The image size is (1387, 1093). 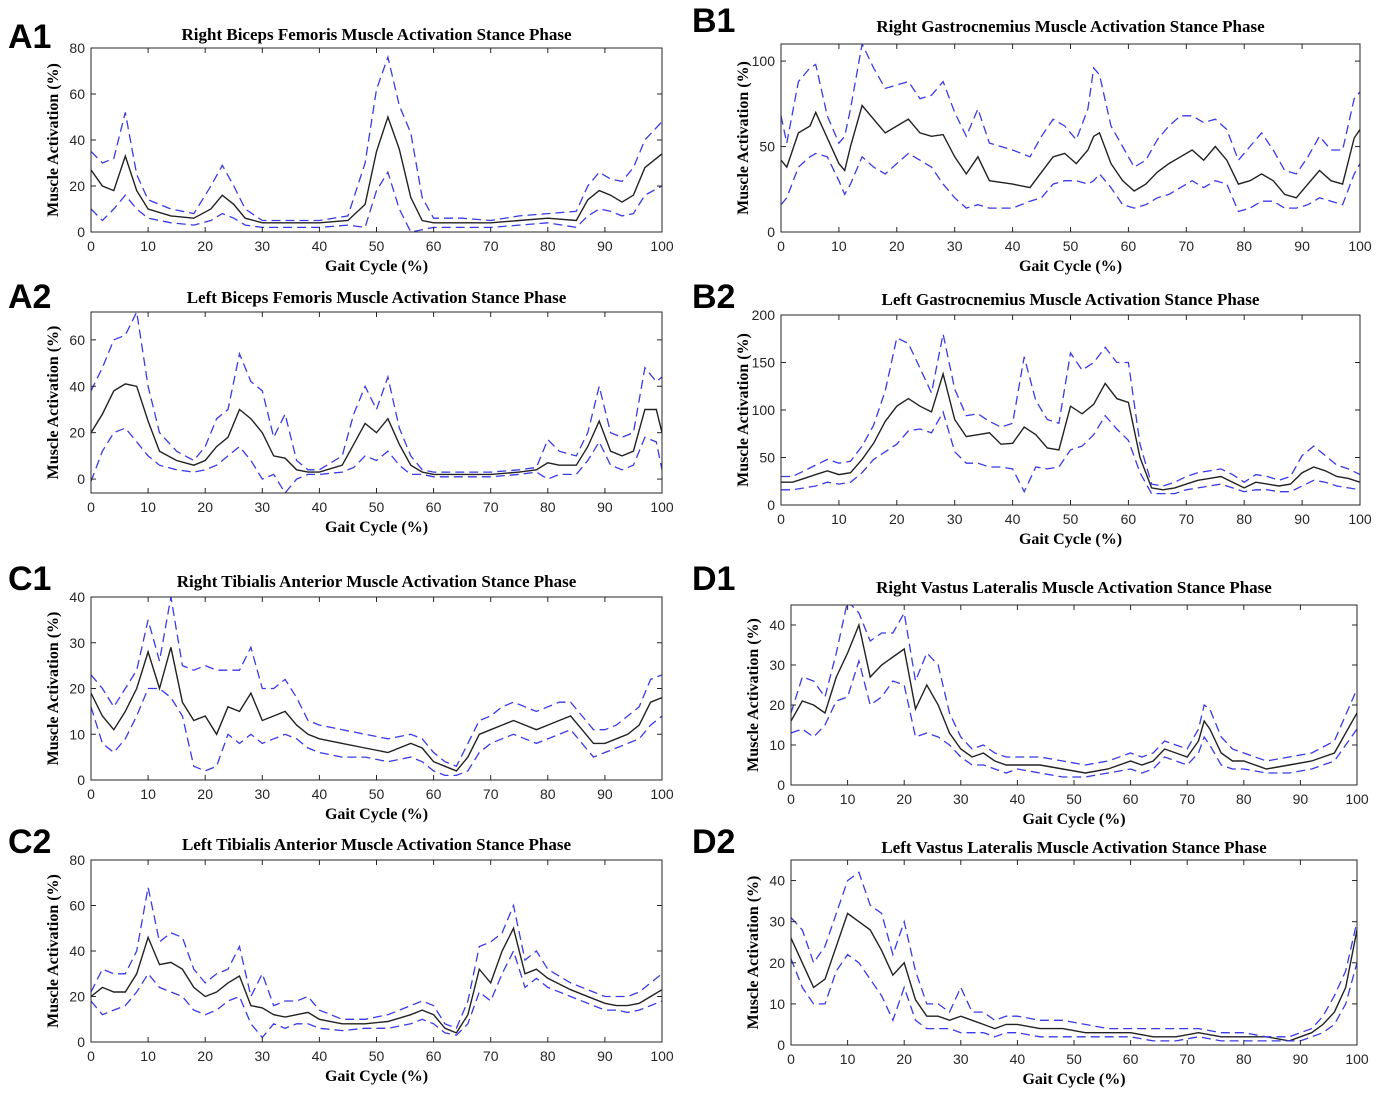 What do you see at coordinates (777, 745) in the screenshot?
I see `y-tick-label: 10` at bounding box center [777, 745].